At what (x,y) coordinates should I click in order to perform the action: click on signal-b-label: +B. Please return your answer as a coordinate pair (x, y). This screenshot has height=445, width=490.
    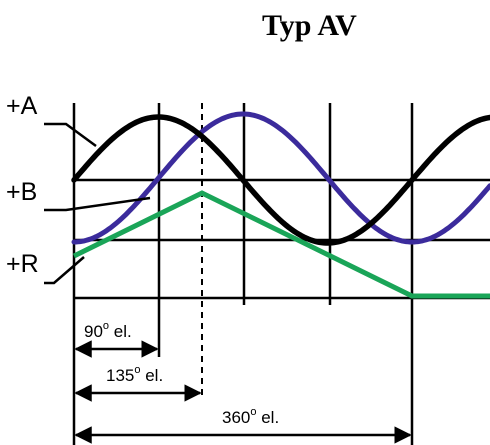
    Looking at the image, I should click on (21, 192).